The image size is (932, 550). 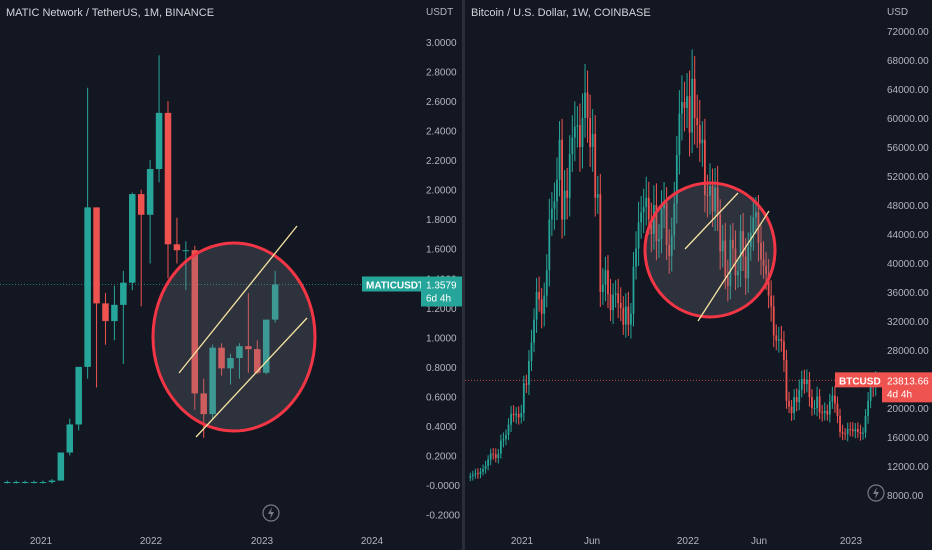 I want to click on btc-x-tick-label: 2023, so click(x=851, y=541).